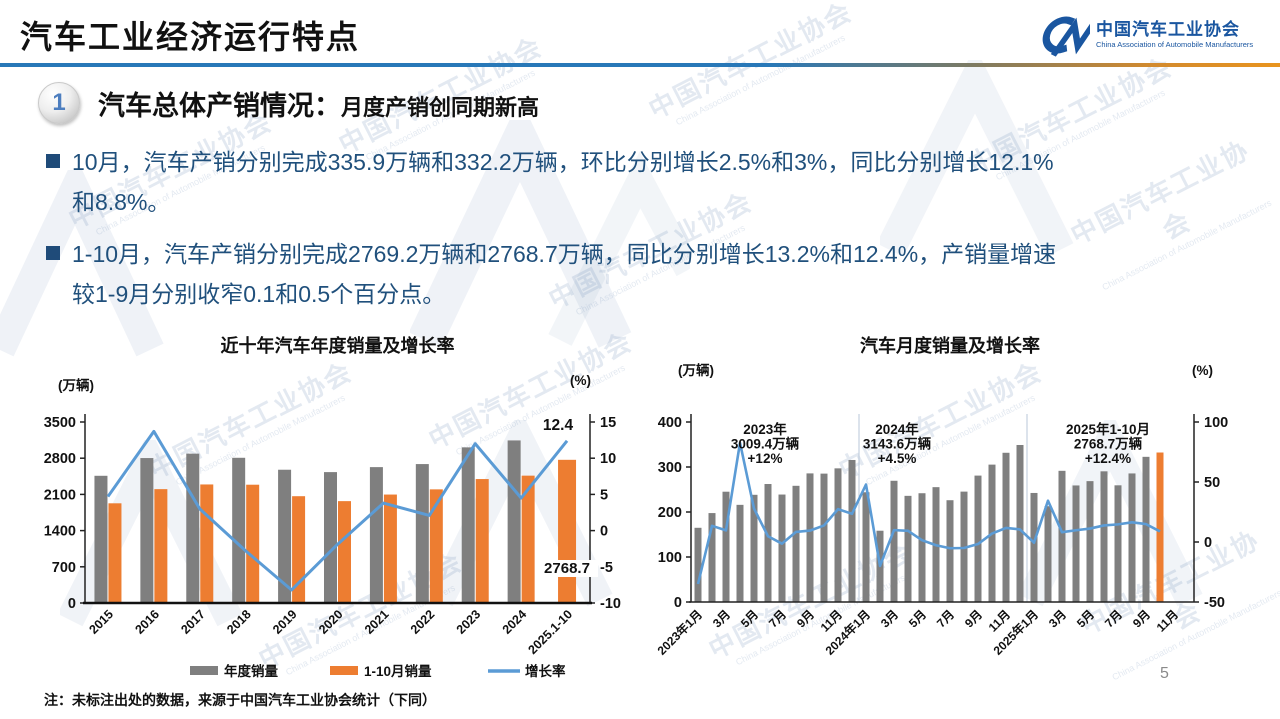  I want to click on year-annotation: +12%, so click(765, 458).